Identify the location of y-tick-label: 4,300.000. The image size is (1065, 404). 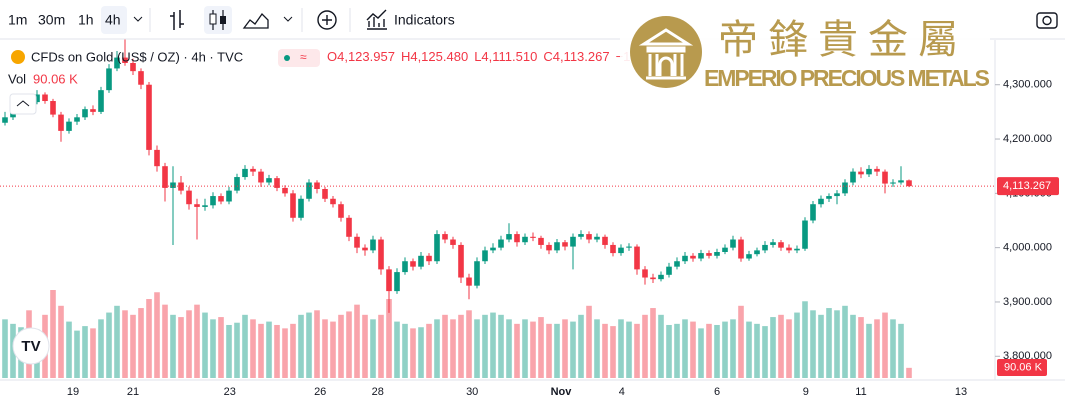
(1027, 85).